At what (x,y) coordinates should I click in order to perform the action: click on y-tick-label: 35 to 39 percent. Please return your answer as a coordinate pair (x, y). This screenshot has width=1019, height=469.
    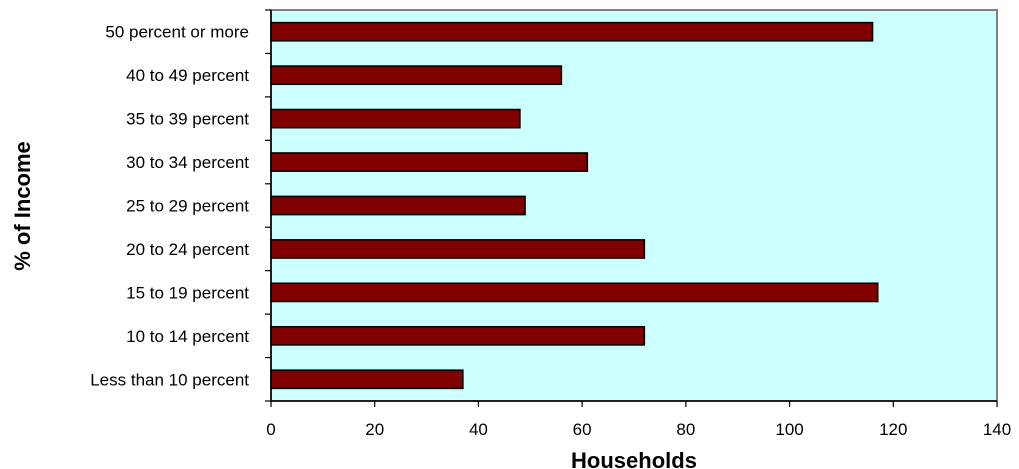
    Looking at the image, I should click on (187, 119).